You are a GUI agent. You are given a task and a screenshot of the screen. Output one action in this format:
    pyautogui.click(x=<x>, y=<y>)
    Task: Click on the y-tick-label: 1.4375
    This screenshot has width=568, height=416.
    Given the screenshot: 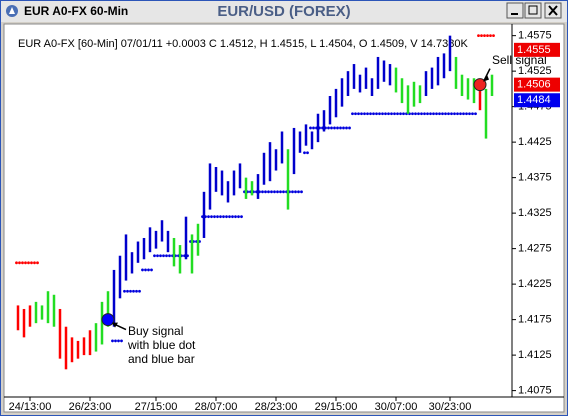 What is the action you would take?
    pyautogui.click(x=535, y=178)
    